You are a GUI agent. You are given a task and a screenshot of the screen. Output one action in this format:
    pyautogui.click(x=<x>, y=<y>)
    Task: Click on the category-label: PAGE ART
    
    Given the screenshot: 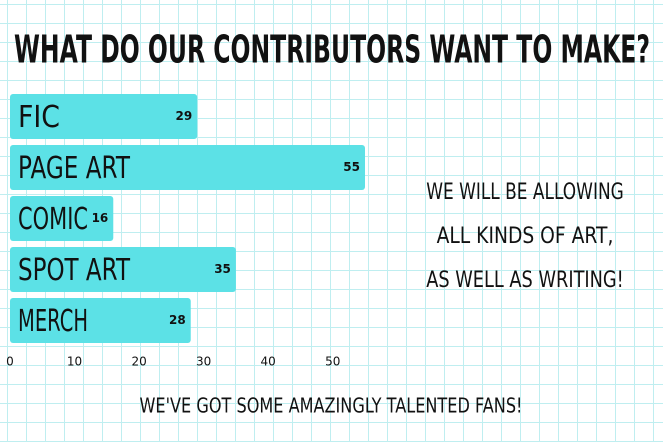 What is the action you would take?
    pyautogui.click(x=74, y=168)
    